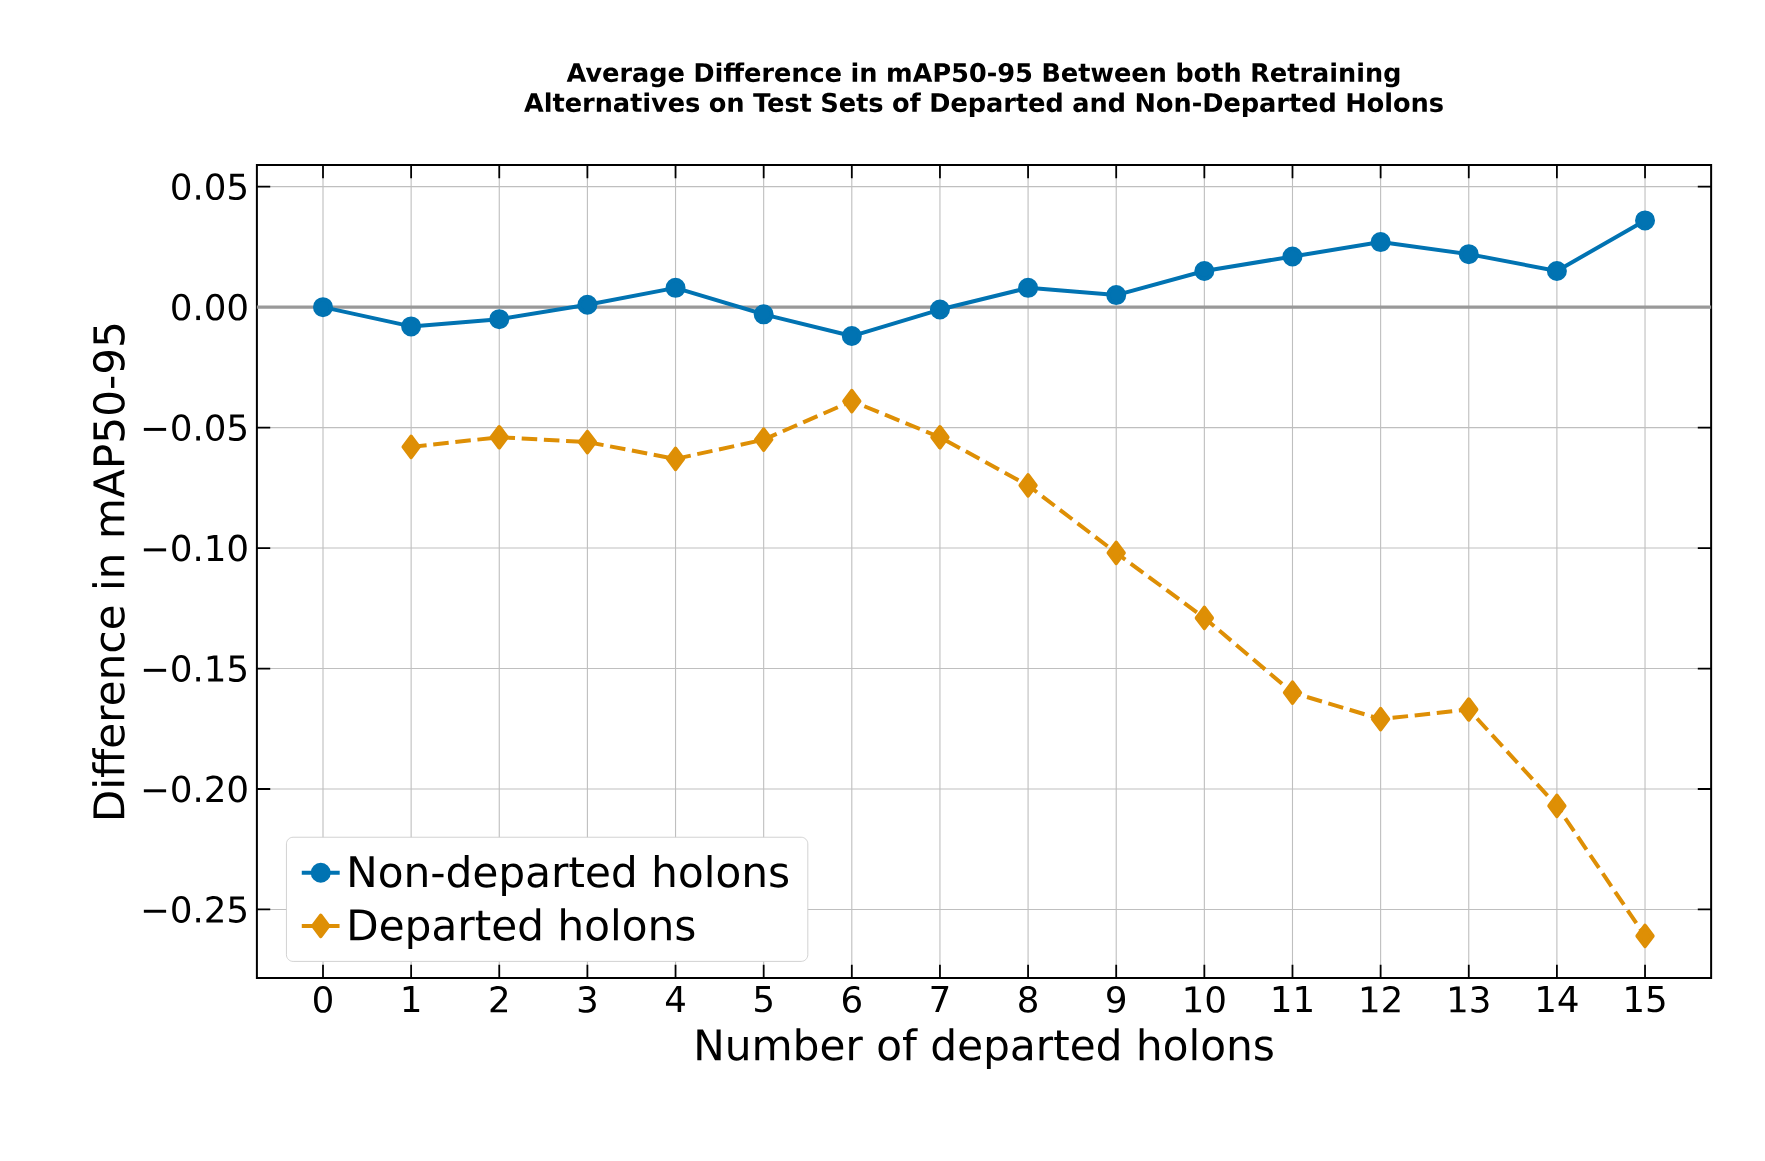 The image size is (1765, 1161). Describe the element at coordinates (195, 789) in the screenshot. I see `y-tick-label: −0.20` at that location.